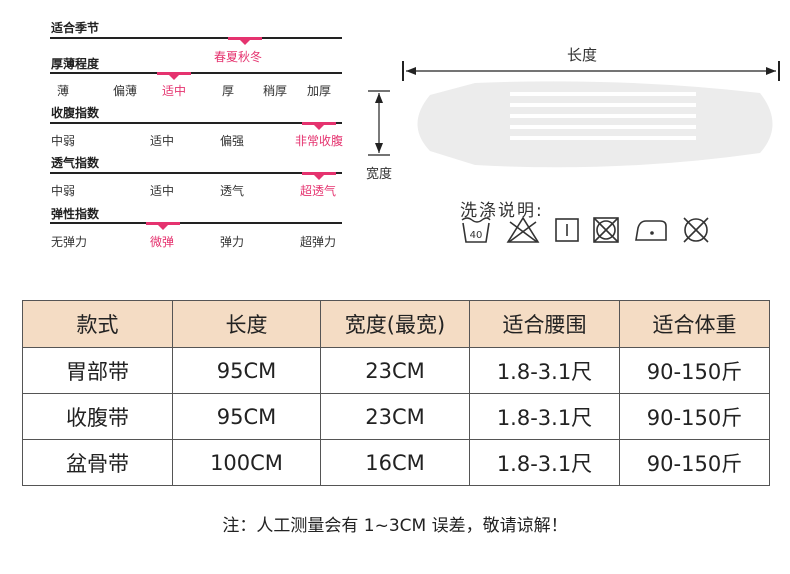  Describe the element at coordinates (232, 141) in the screenshot. I see `option-tummy-2: 偏强` at that location.